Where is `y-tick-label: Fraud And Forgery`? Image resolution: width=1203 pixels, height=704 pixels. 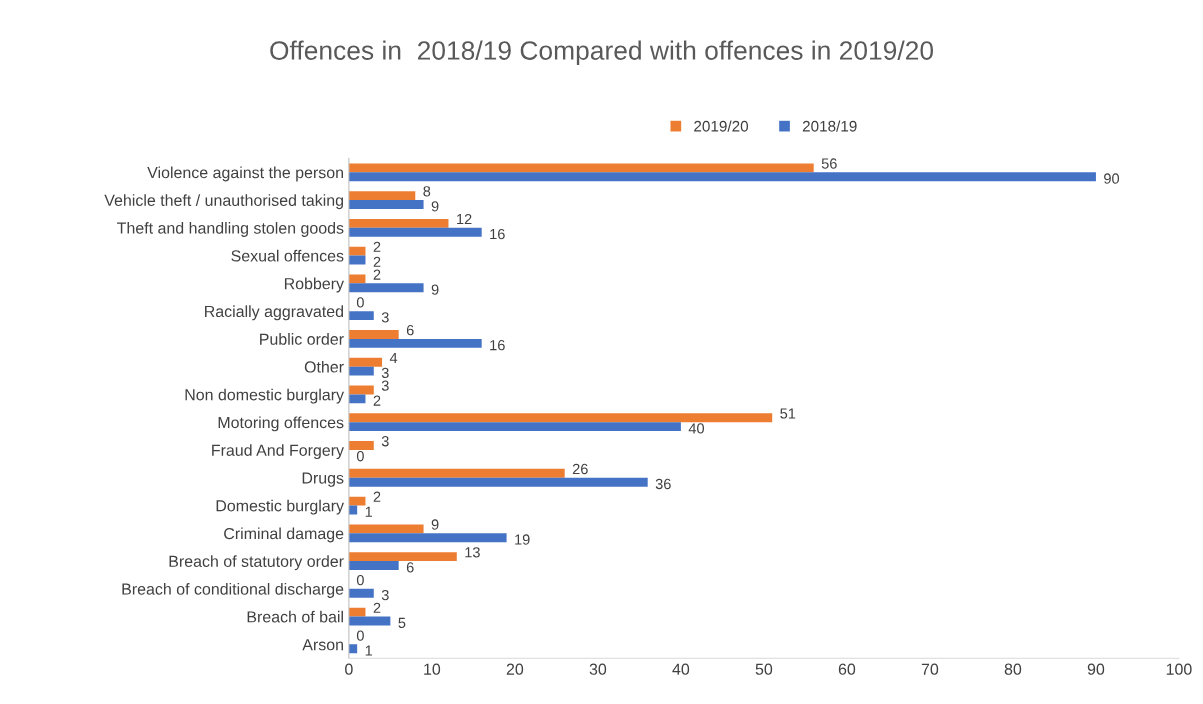
y-tick-label: Fraud And Forgery is located at coordinates (278, 452).